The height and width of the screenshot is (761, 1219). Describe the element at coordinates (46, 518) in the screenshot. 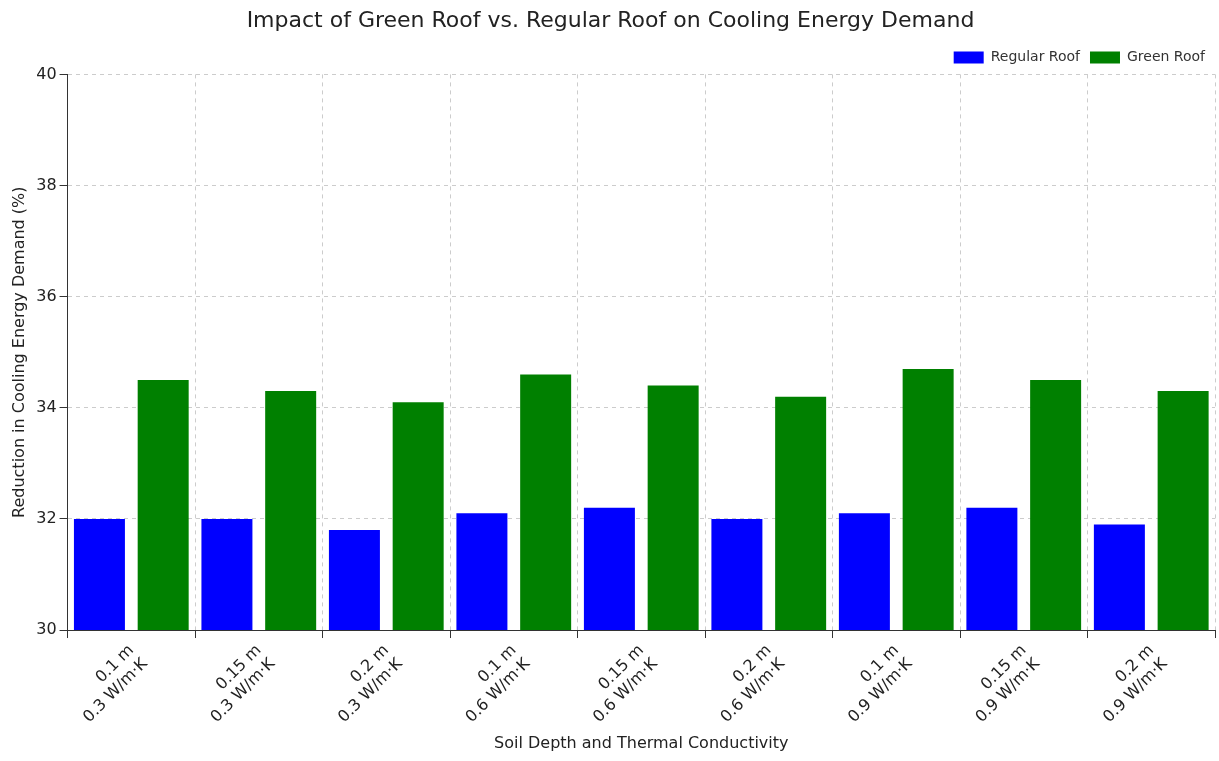

I see `y-tick-label: 32` at that location.